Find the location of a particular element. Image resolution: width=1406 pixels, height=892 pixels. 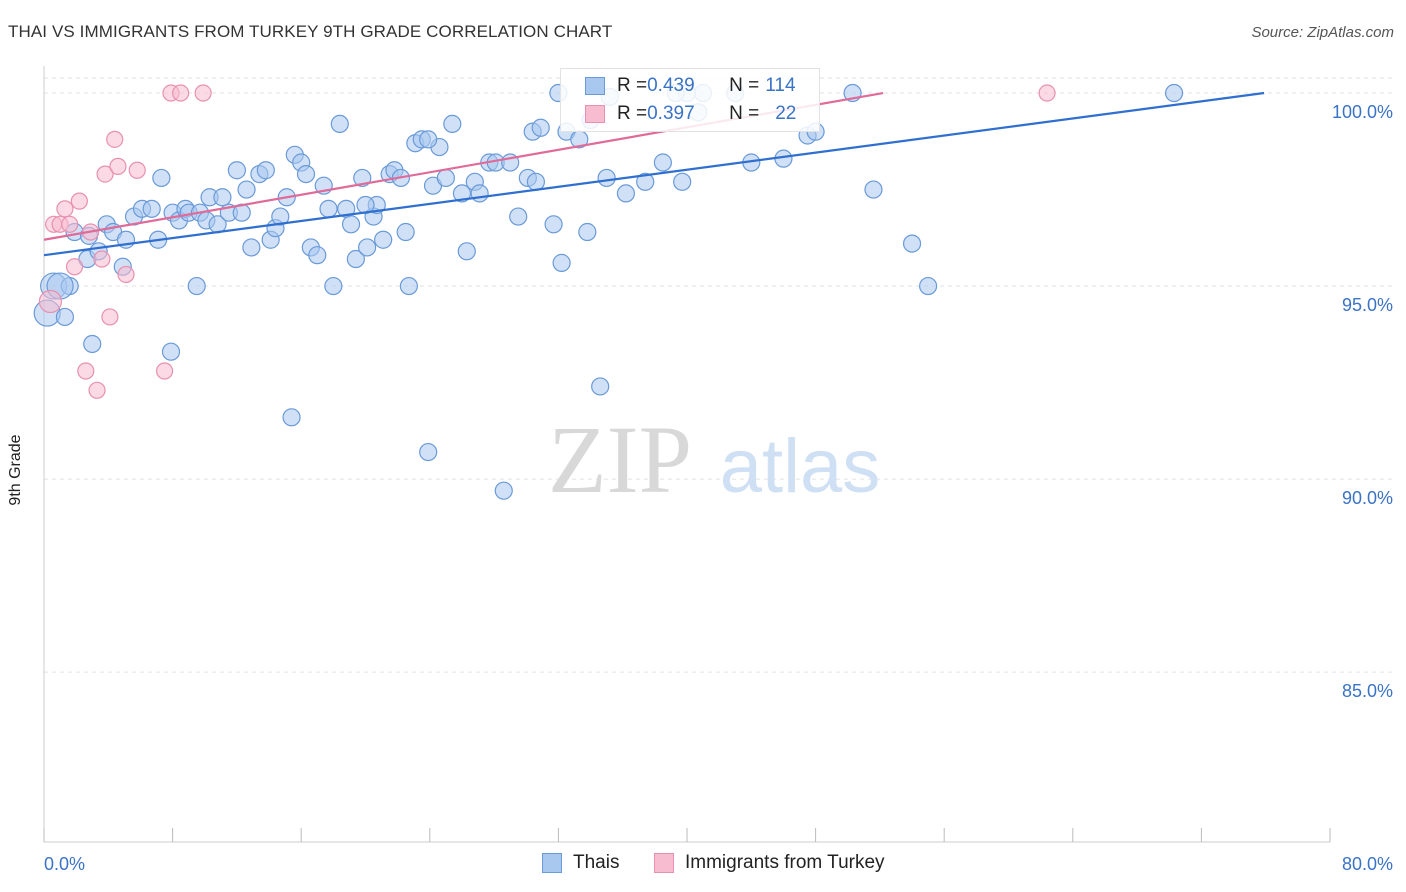

y-tick-label: 90.0% is located at coordinates (1367, 498).